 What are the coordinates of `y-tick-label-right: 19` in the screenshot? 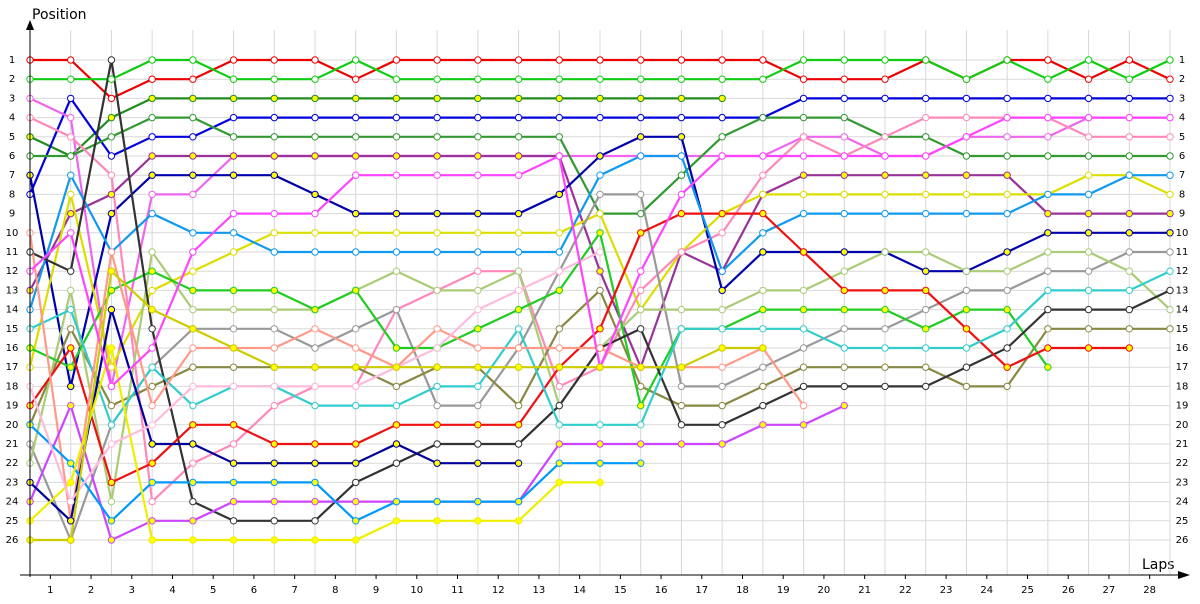 It's located at (1182, 406).